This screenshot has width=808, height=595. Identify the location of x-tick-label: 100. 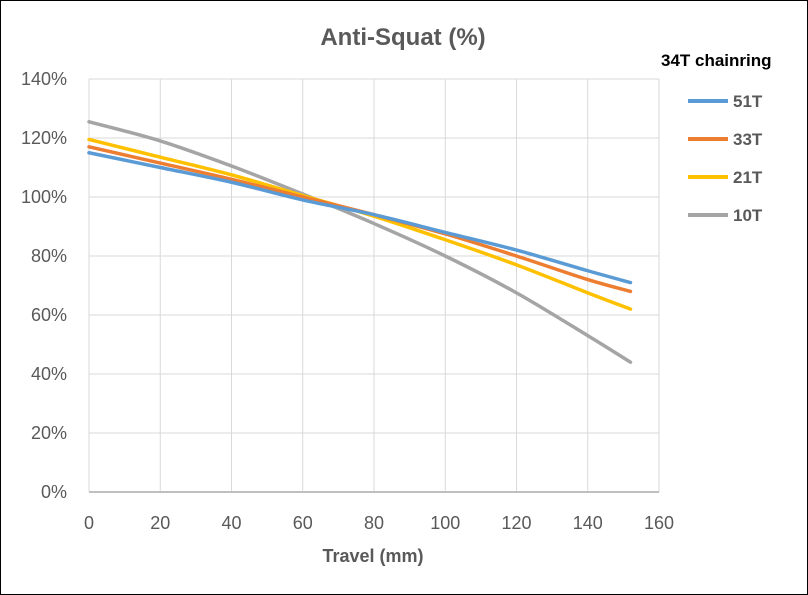
(445, 523).